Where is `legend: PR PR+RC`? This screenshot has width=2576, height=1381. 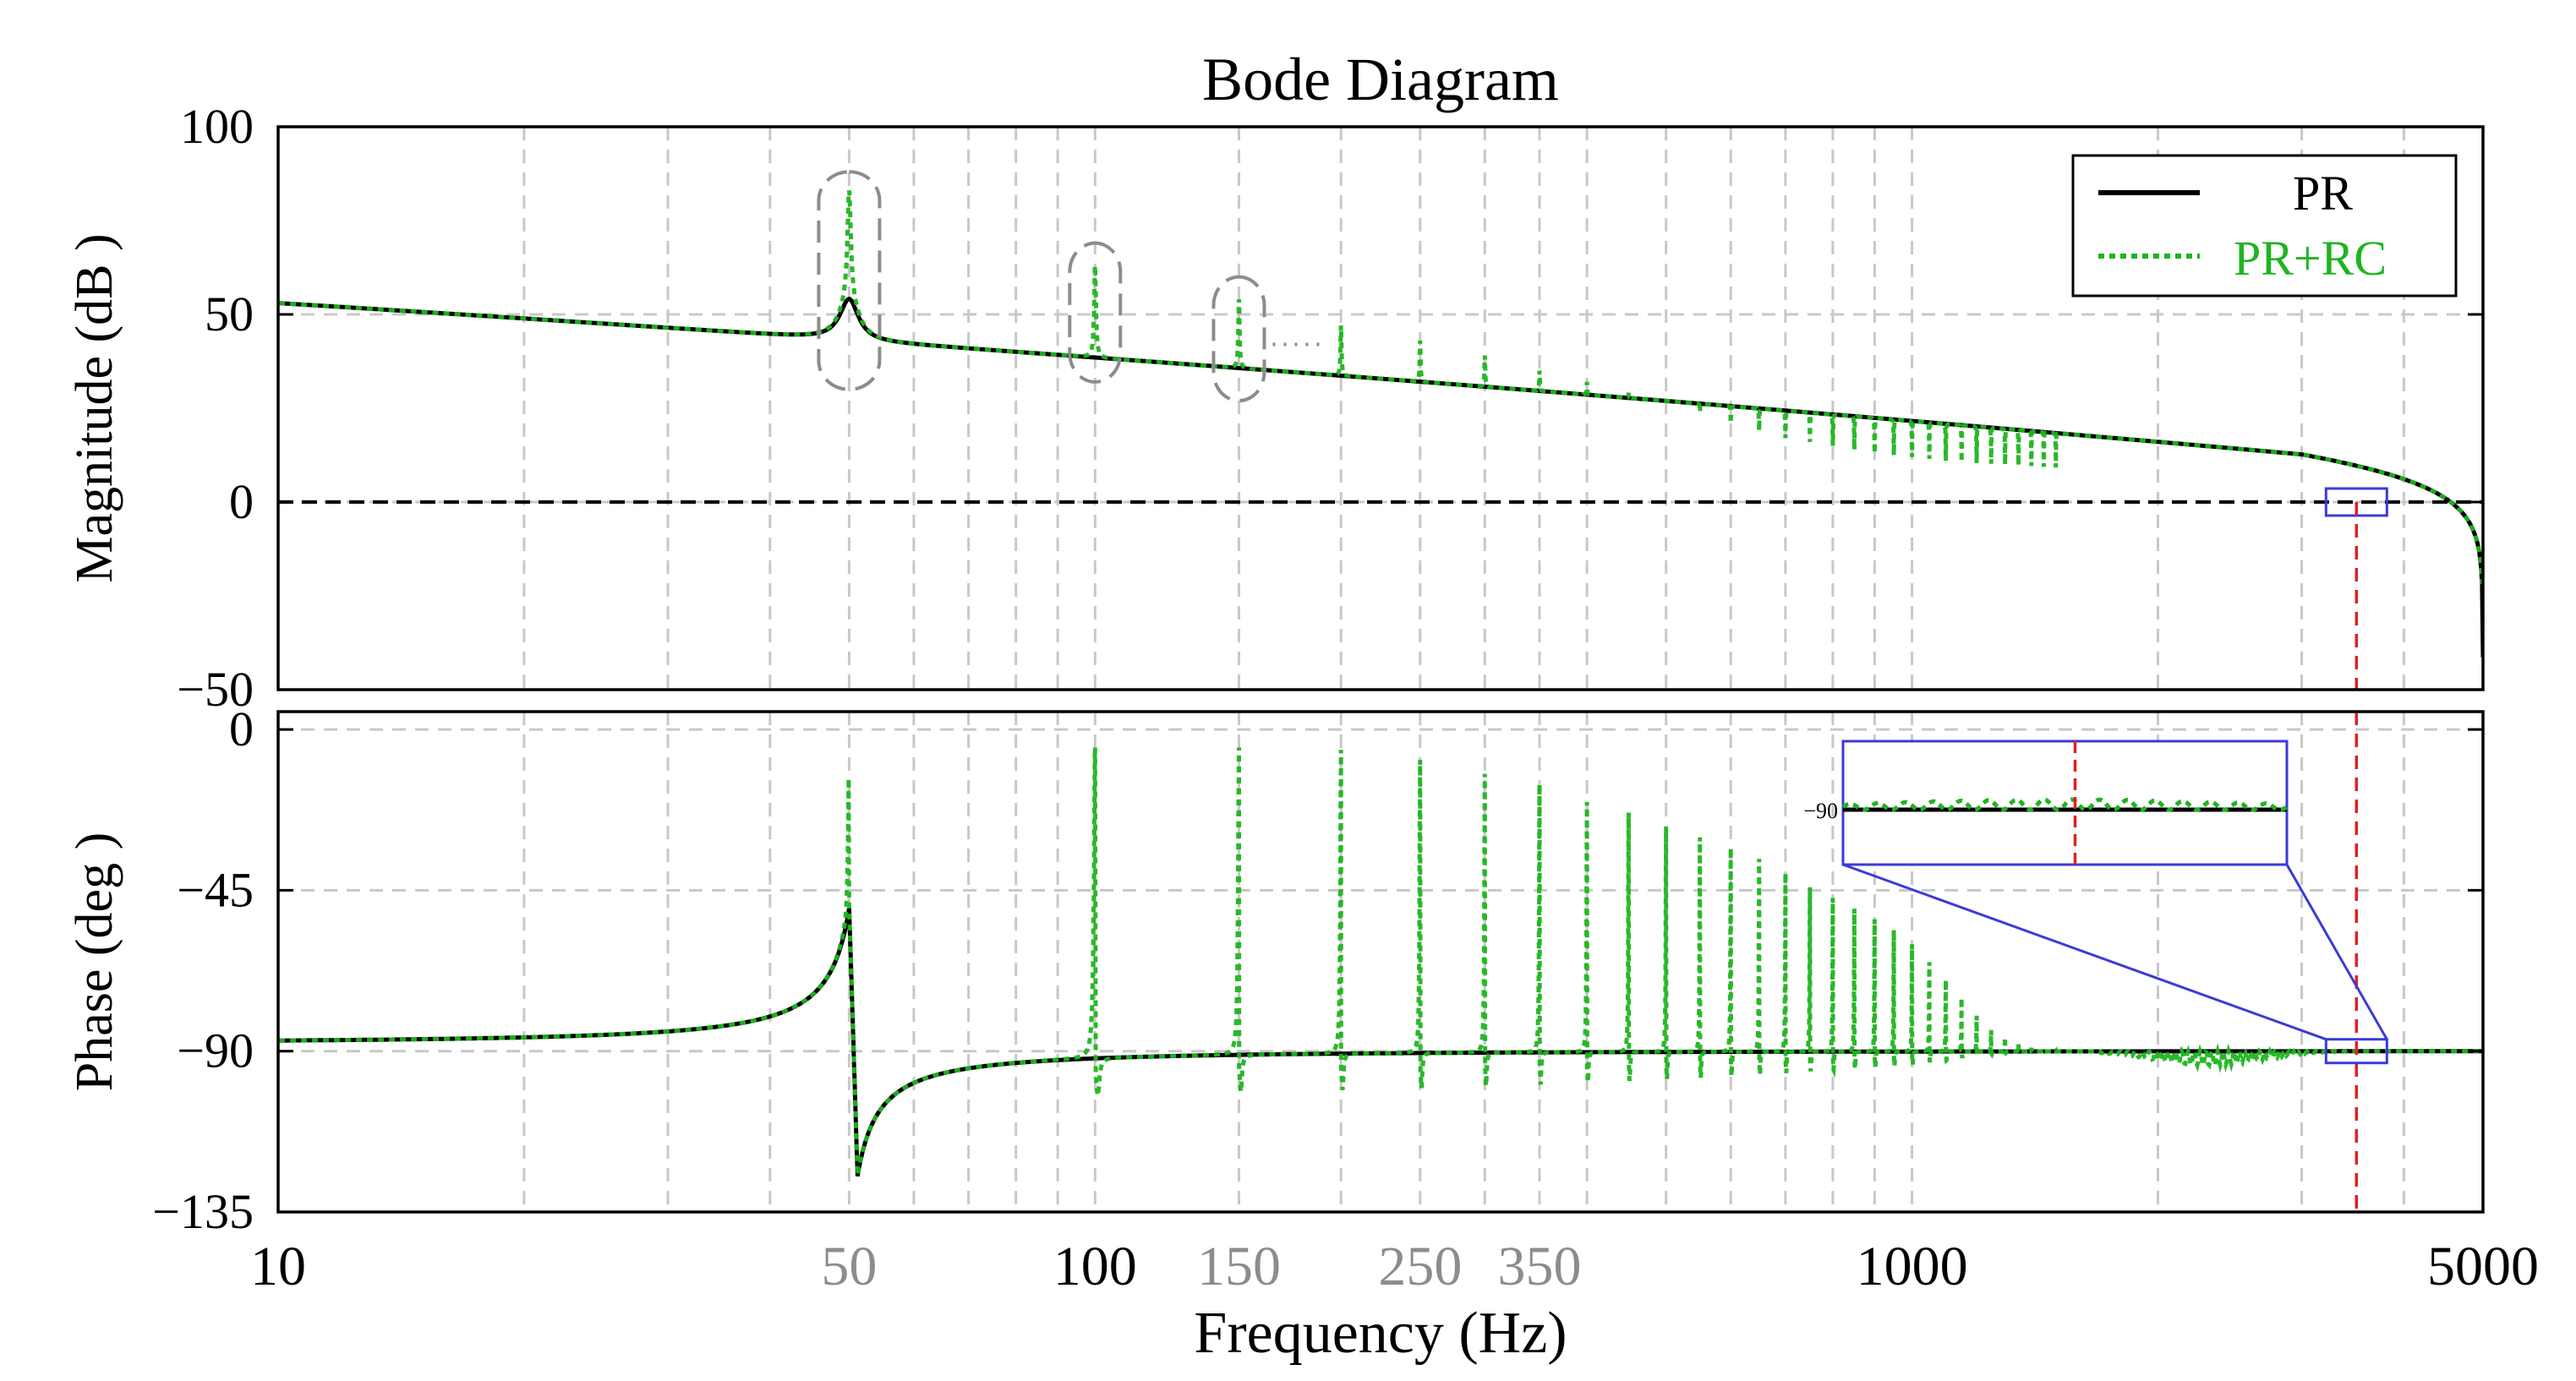
legend: PR PR+RC is located at coordinates (2264, 225).